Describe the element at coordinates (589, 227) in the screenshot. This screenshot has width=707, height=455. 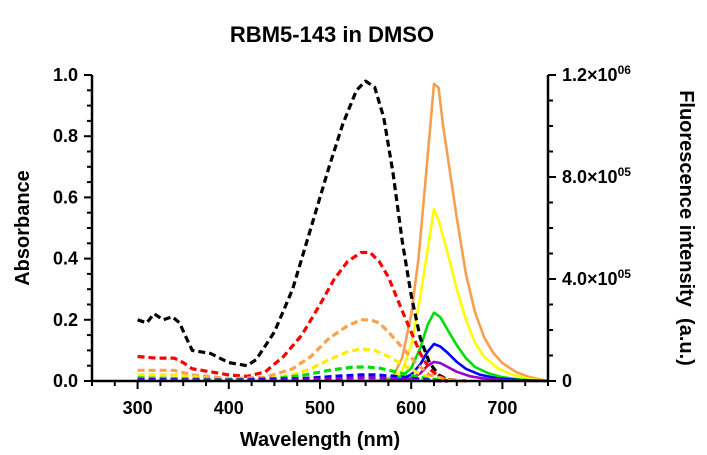
I see `y-right-axis-ticks: 0 4.0×1005 8.0×1005 1.2×1006` at that location.